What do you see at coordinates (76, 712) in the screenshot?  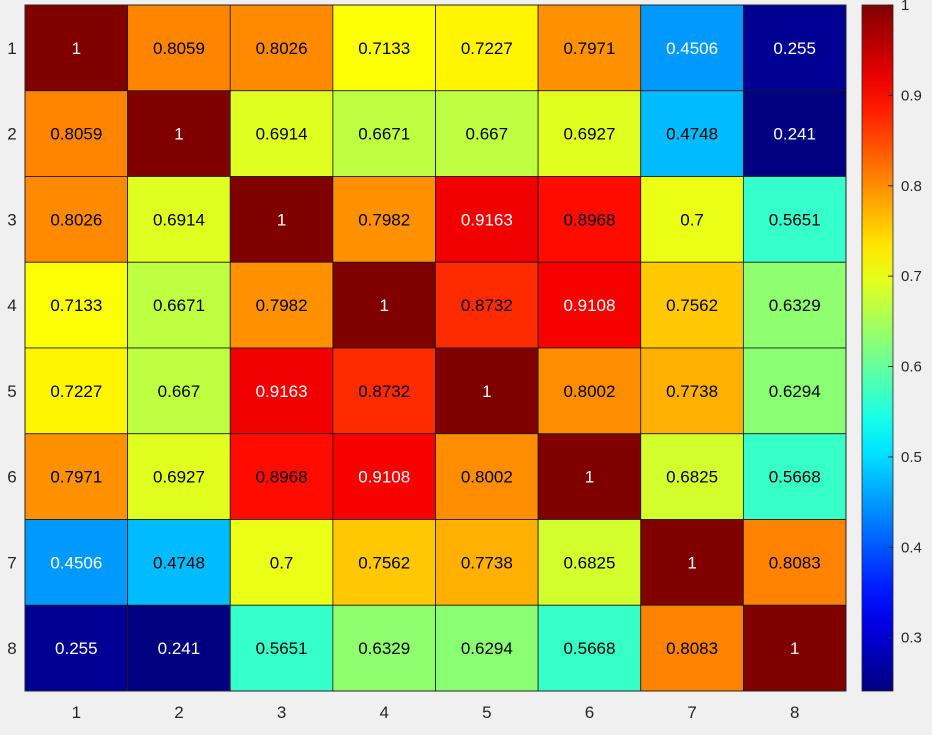 I see `x-tick-label: 1` at bounding box center [76, 712].